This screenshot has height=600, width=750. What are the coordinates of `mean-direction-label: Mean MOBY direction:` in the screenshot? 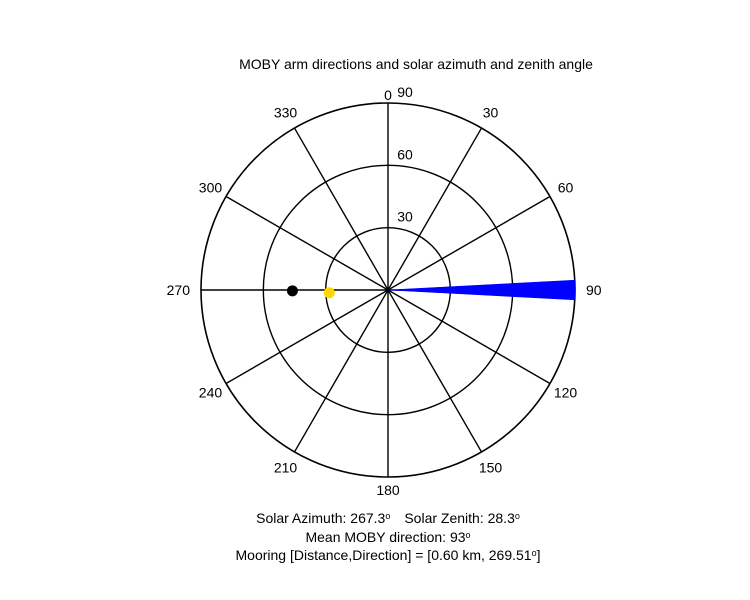 It's located at (376, 537).